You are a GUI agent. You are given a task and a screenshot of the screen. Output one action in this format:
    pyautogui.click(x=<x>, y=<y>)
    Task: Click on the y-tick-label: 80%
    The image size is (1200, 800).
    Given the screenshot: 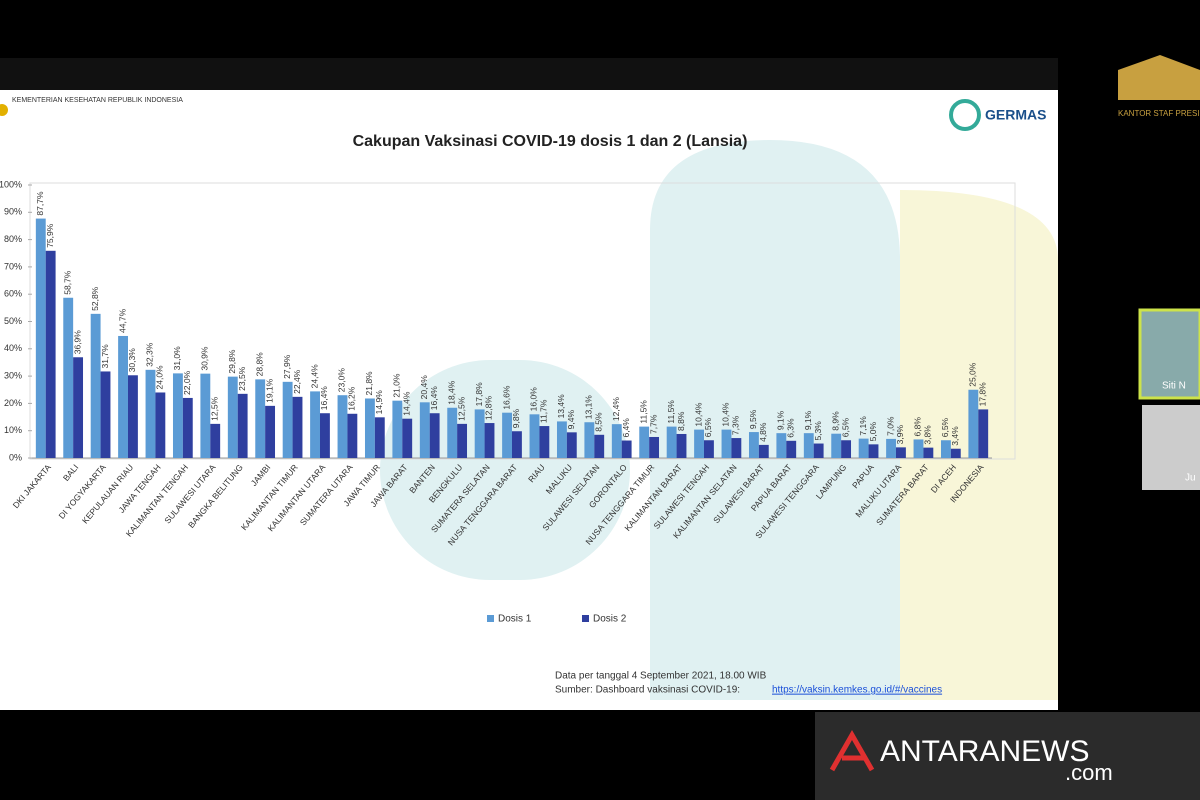 What is the action you would take?
    pyautogui.click(x=13, y=239)
    